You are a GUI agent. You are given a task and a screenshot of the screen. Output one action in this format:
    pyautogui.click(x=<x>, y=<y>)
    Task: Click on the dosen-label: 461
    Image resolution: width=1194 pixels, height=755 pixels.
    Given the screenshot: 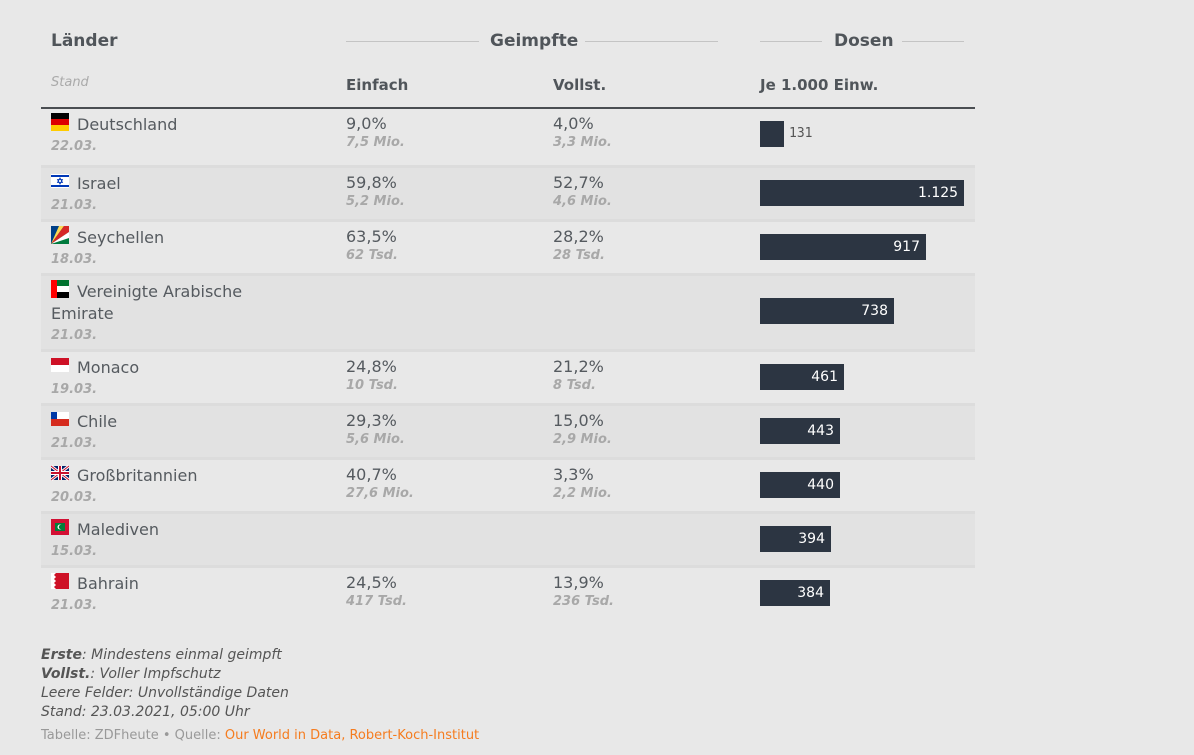 What is the action you would take?
    pyautogui.click(x=824, y=377)
    